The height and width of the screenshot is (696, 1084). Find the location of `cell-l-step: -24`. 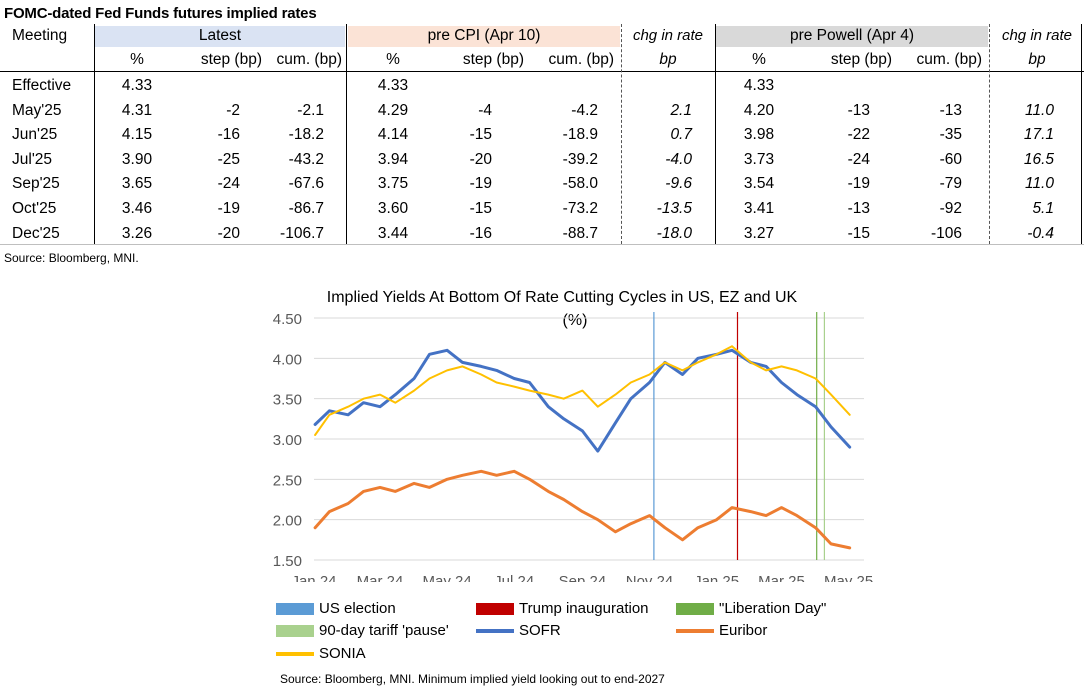

cell-l-step: -24 is located at coordinates (228, 184).